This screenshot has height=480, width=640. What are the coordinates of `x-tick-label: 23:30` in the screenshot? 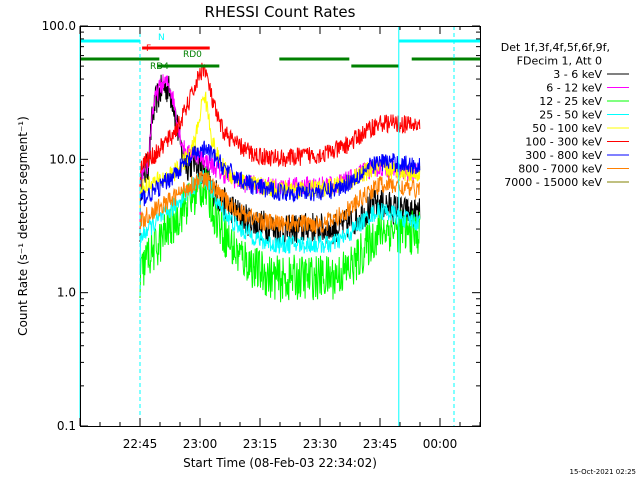 It's located at (320, 444).